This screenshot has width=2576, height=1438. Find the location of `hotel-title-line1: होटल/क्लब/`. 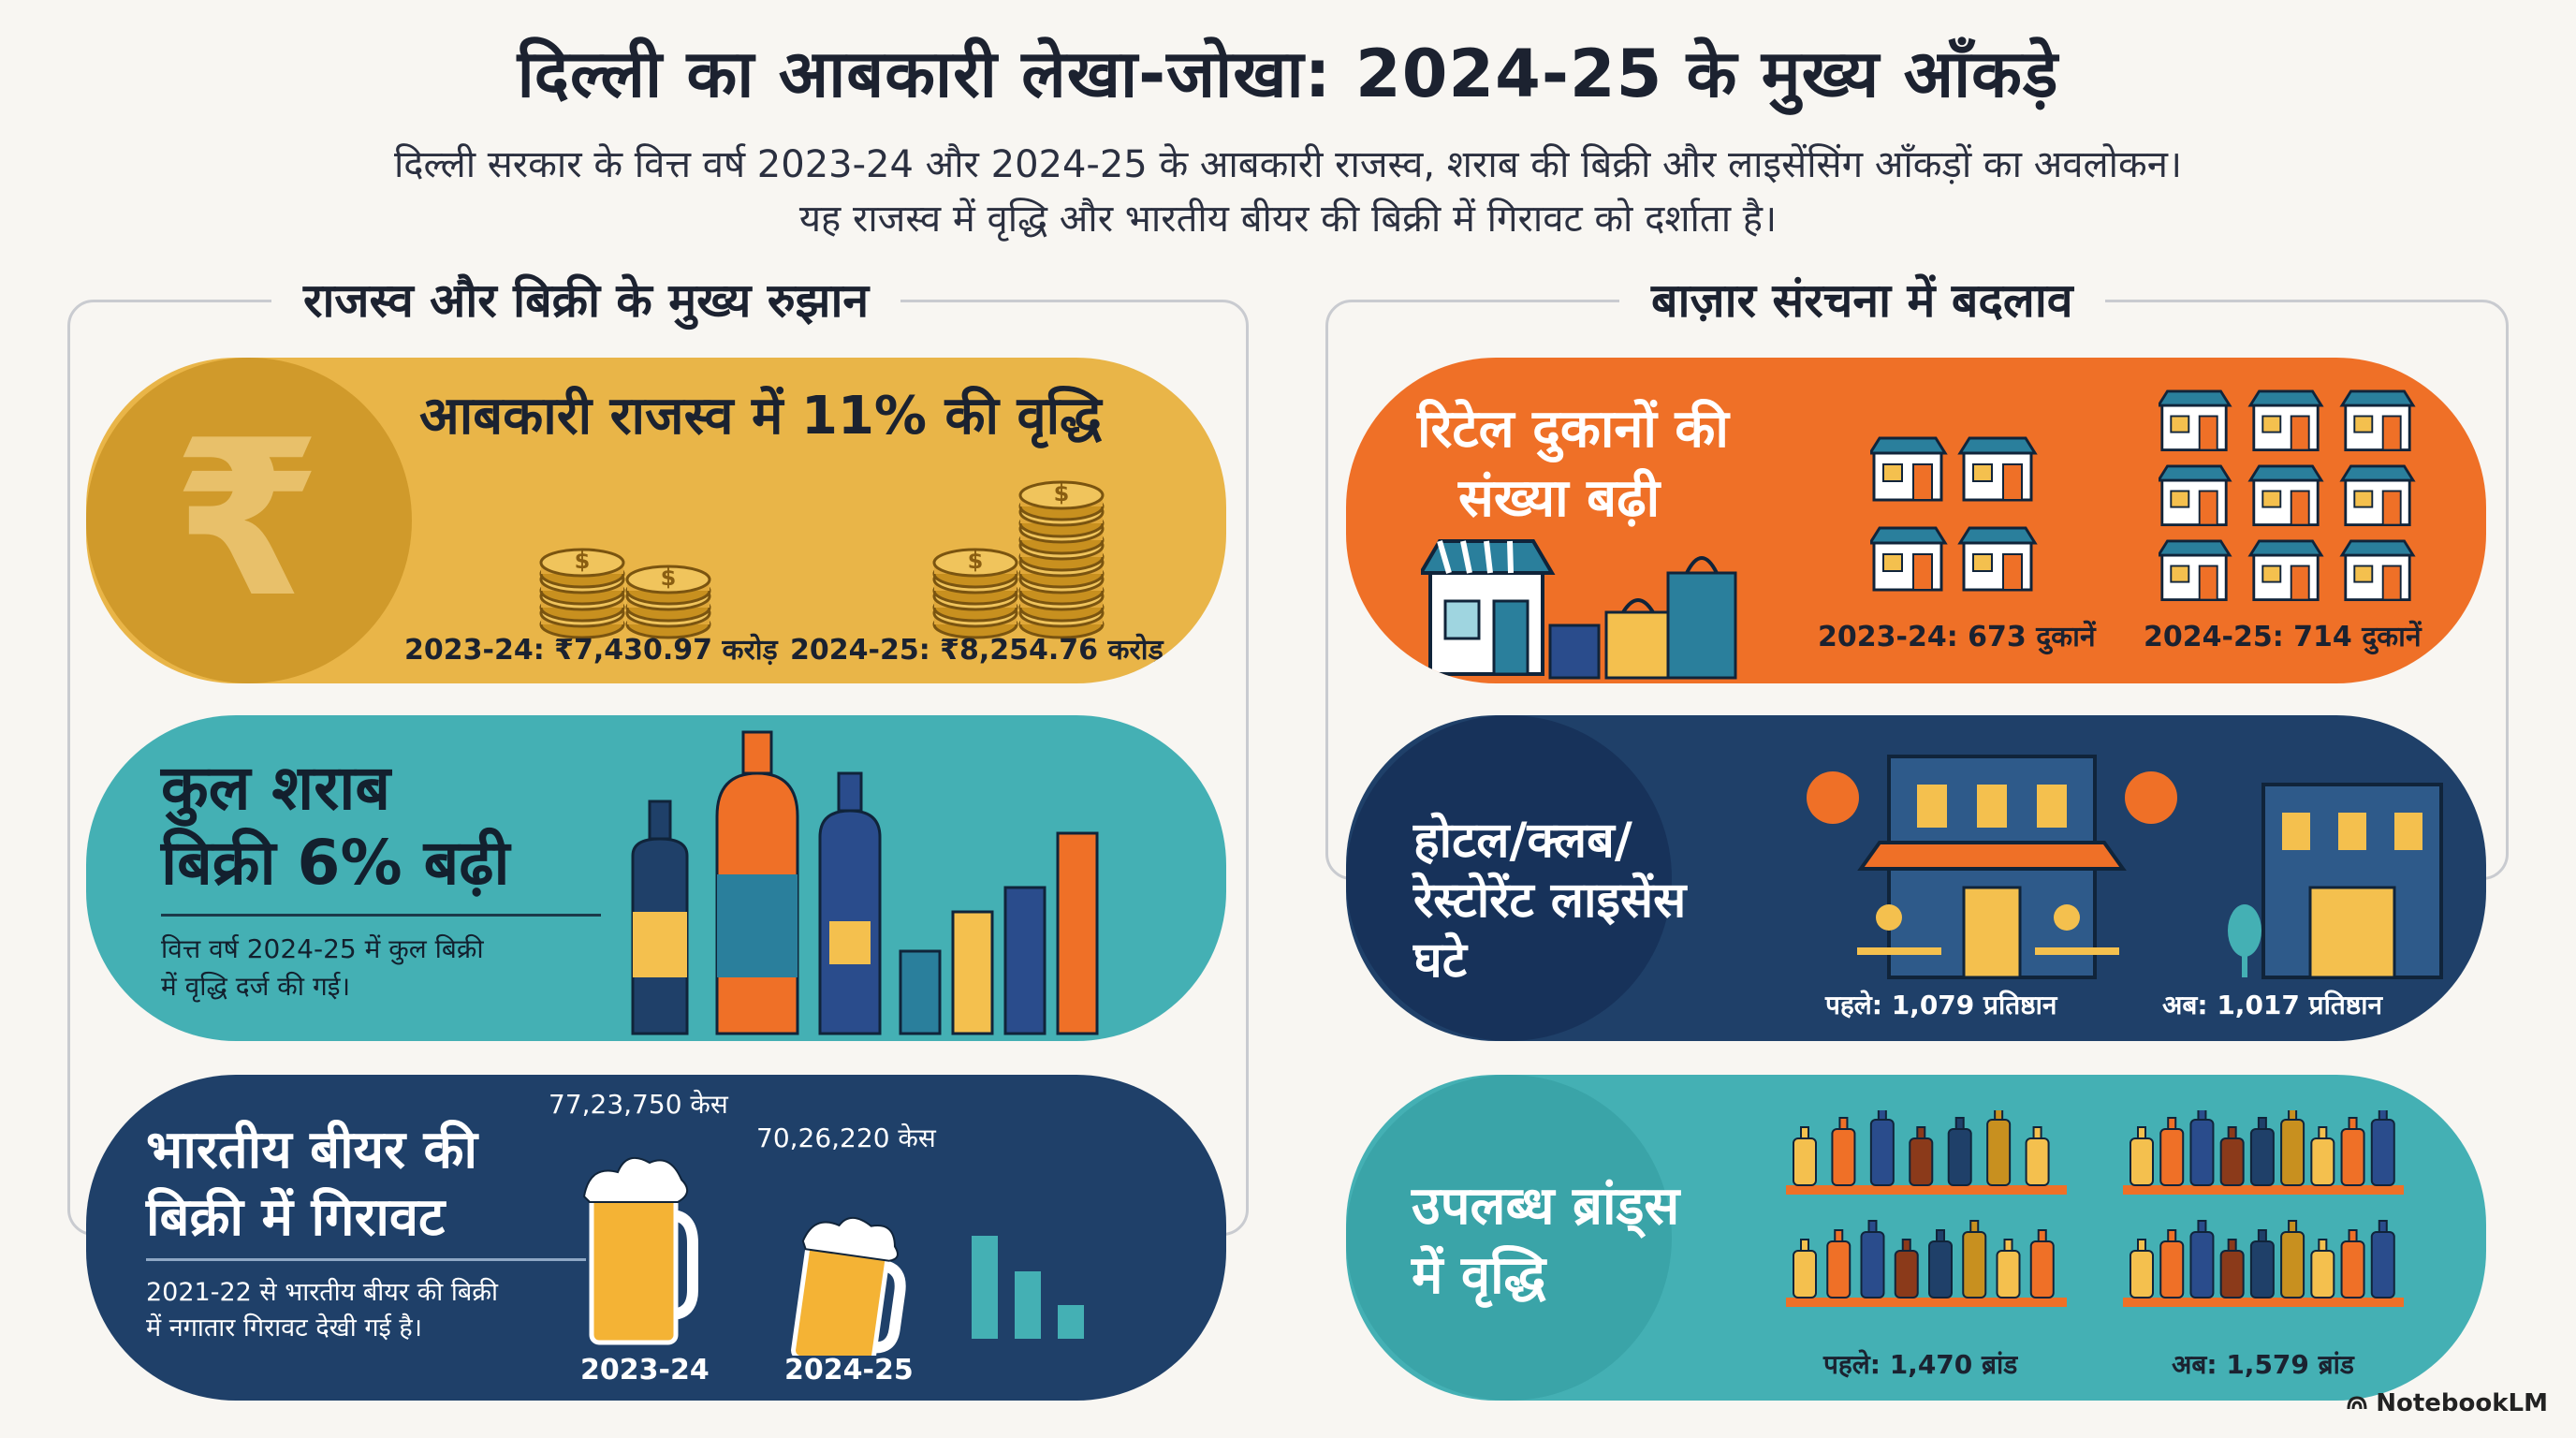

hotel-title-line1: होटल/क्लब/ is located at coordinates (1522, 841).